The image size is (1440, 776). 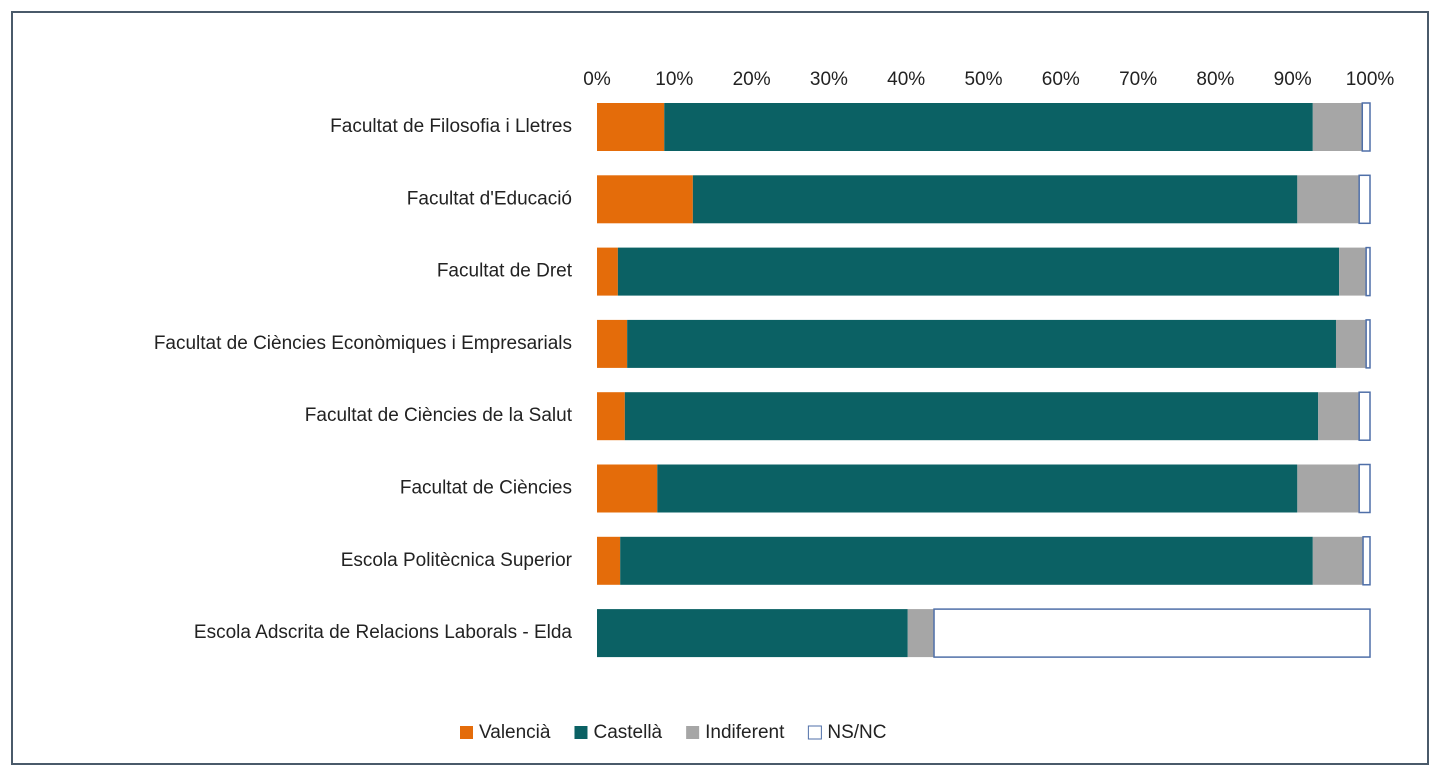 I want to click on y-tick-label: Facultat de Ciències, so click(x=486, y=488).